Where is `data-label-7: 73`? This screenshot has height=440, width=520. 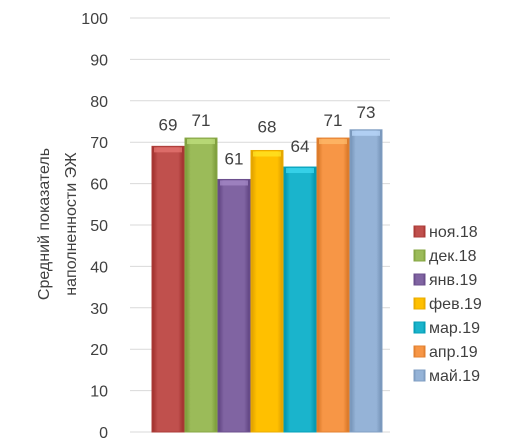
data-label-7: 73 is located at coordinates (366, 112).